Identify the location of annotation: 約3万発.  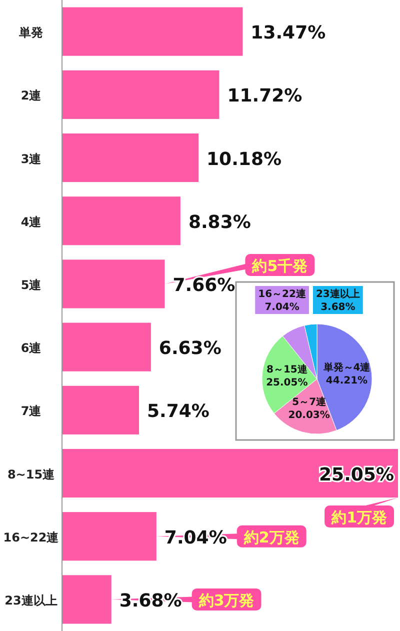
(226, 600).